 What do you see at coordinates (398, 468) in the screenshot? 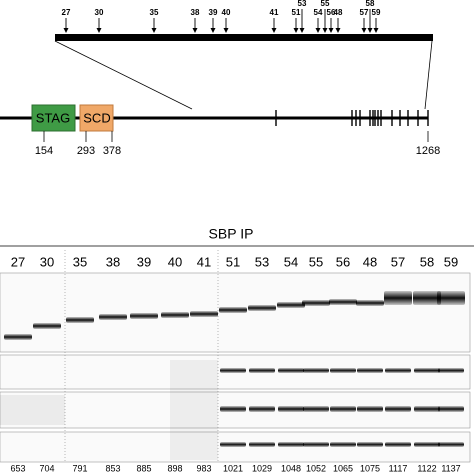
I see `residue-label: 1117` at bounding box center [398, 468].